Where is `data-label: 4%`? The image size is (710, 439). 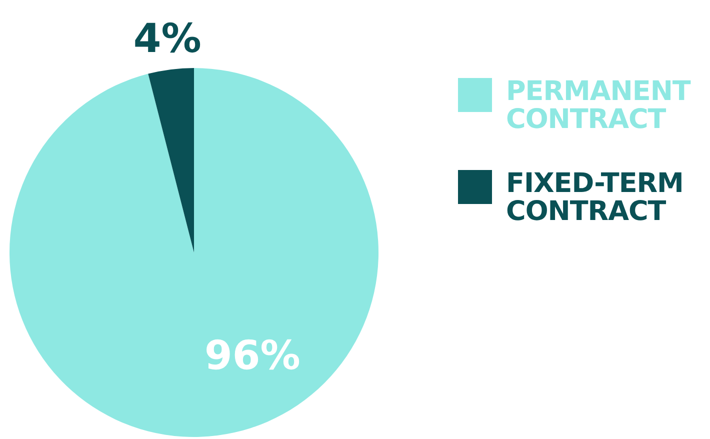 data-label: 4% is located at coordinates (167, 39).